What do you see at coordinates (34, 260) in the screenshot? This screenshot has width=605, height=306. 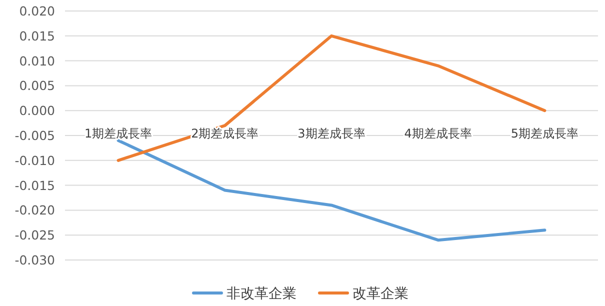 I see `ytick: -0.030` at bounding box center [34, 260].